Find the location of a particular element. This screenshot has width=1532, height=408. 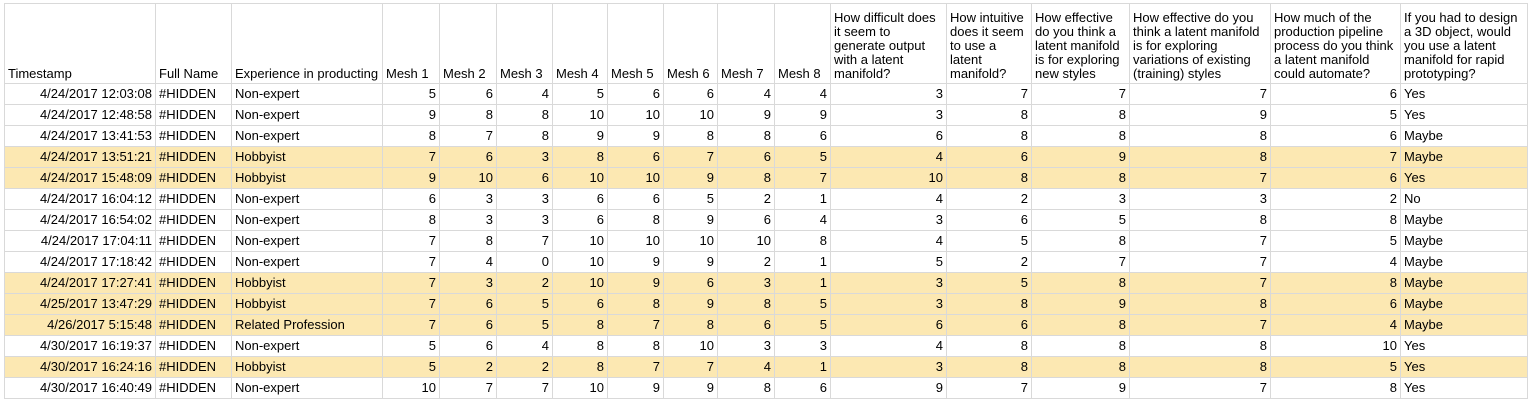

table-cell: 4/24/2017 13:51:21 is located at coordinates (80, 157).